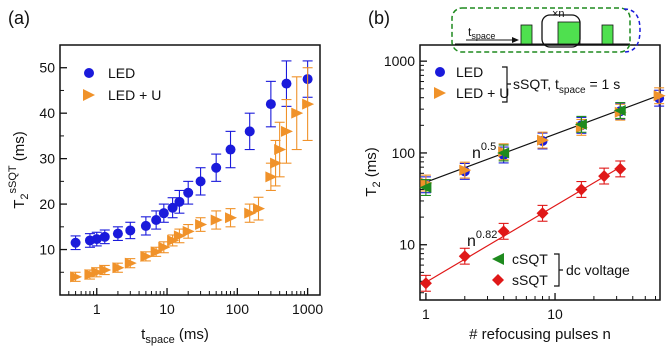 The width and height of the screenshot is (667, 354). Describe the element at coordinates (399, 61) in the screenshot. I see `y-tick-label-b: 1000` at that location.